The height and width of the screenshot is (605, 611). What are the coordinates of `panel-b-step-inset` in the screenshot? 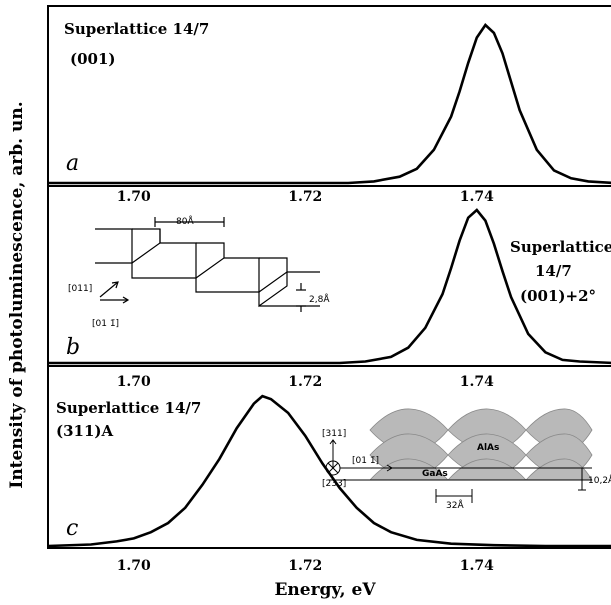 It's located at (207, 264).